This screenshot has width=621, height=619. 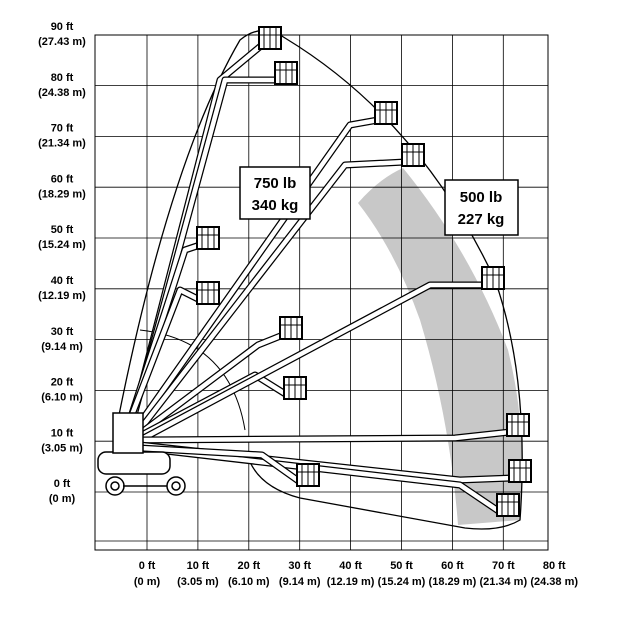 What do you see at coordinates (62, 194) in the screenshot?
I see `y-label-m: (18.29 m)` at bounding box center [62, 194].